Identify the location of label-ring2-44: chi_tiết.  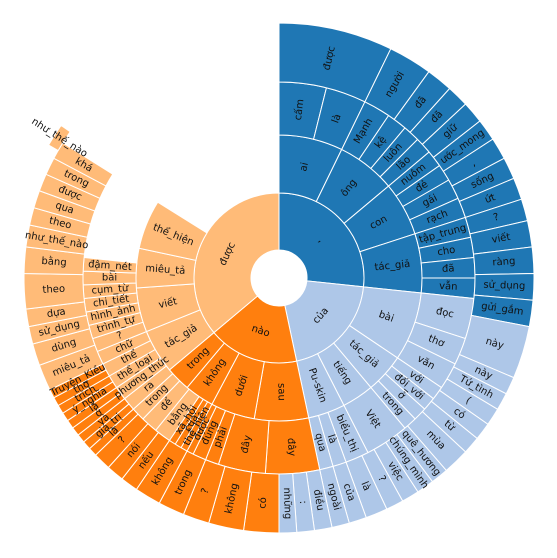
(111, 301).